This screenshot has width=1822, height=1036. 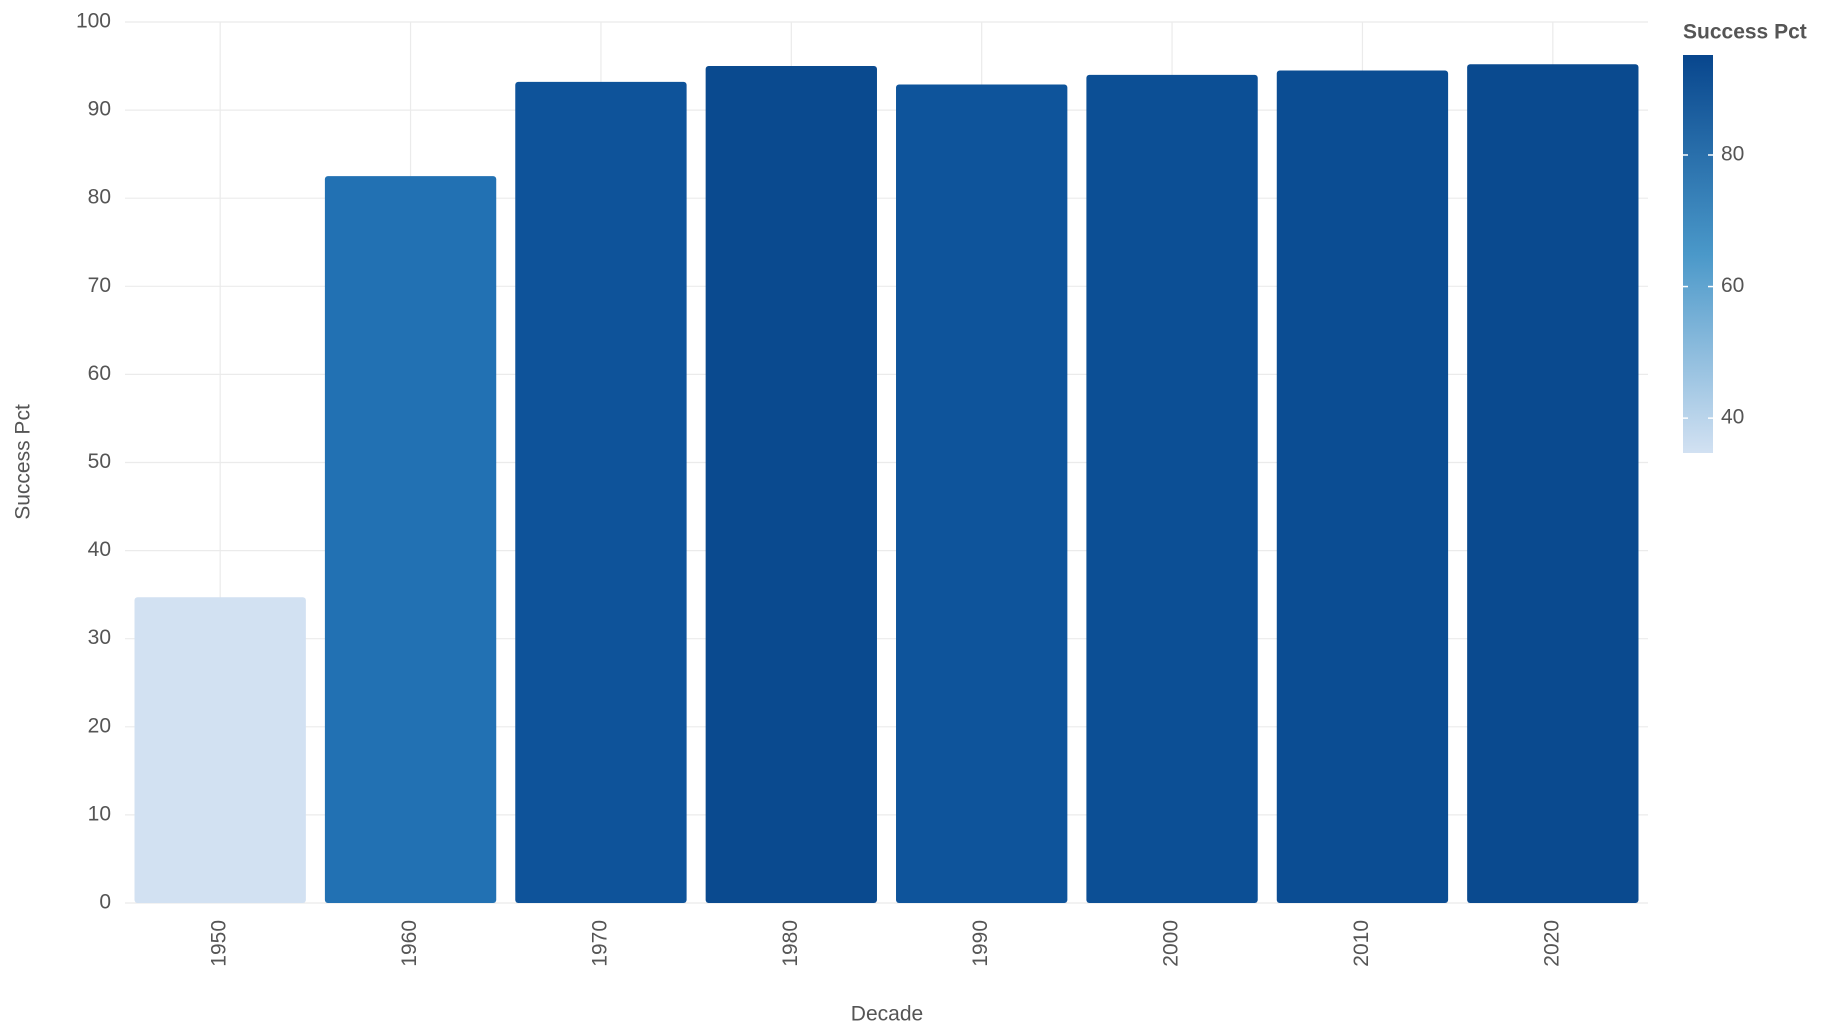 I want to click on y-tick-label: 100, so click(x=93, y=21).